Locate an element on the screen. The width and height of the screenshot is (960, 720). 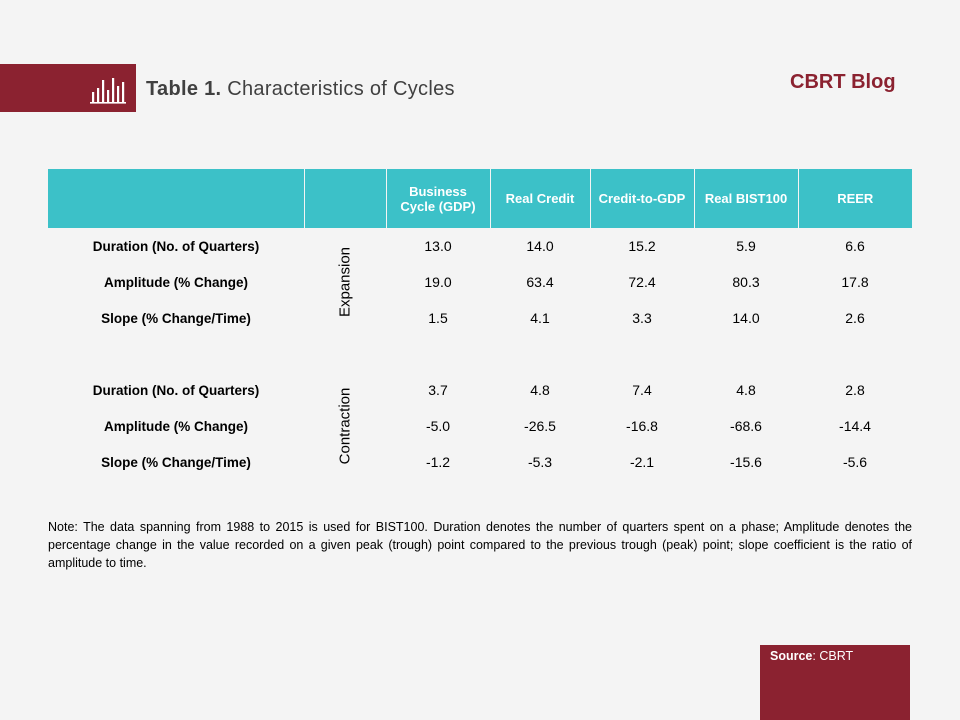
table-cell: -15.6 is located at coordinates (746, 462).